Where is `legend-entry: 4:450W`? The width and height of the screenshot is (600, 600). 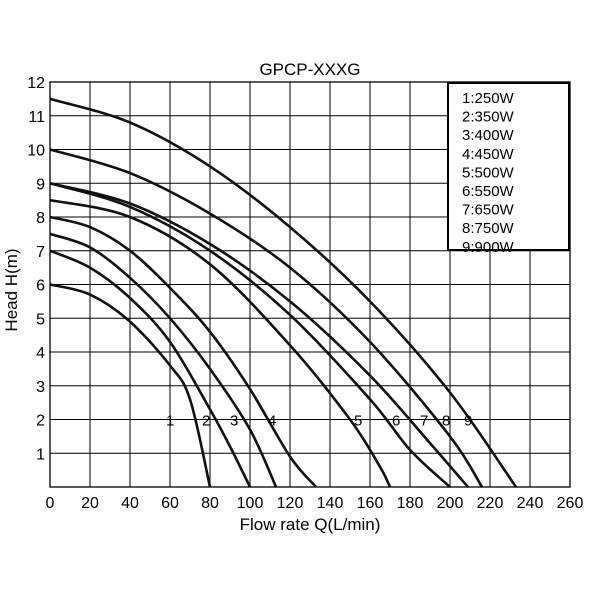
legend-entry: 4:450W is located at coordinates (488, 154).